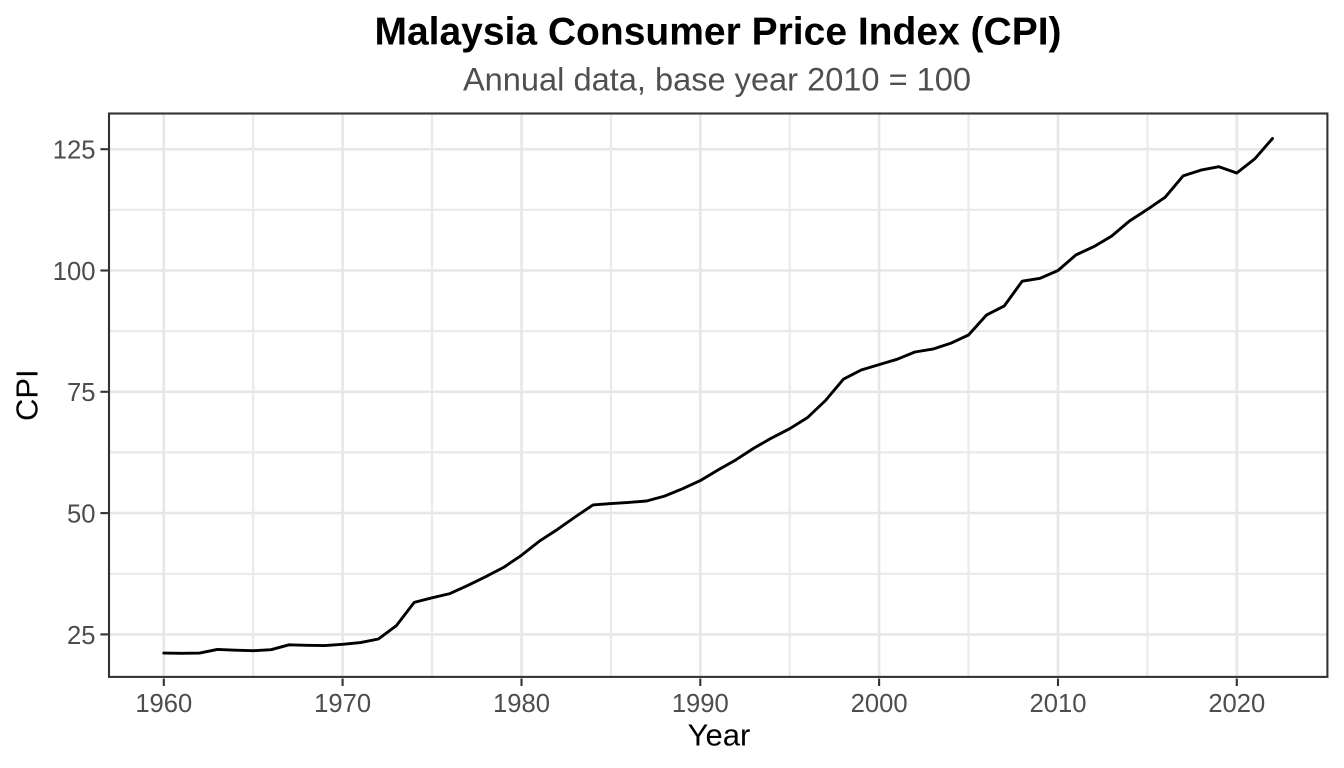  Describe the element at coordinates (717, 31) in the screenshot. I see `svg-text:Malaysia Consumer Price Index: Malaysia Consumer Price Index (CPI)` at that location.